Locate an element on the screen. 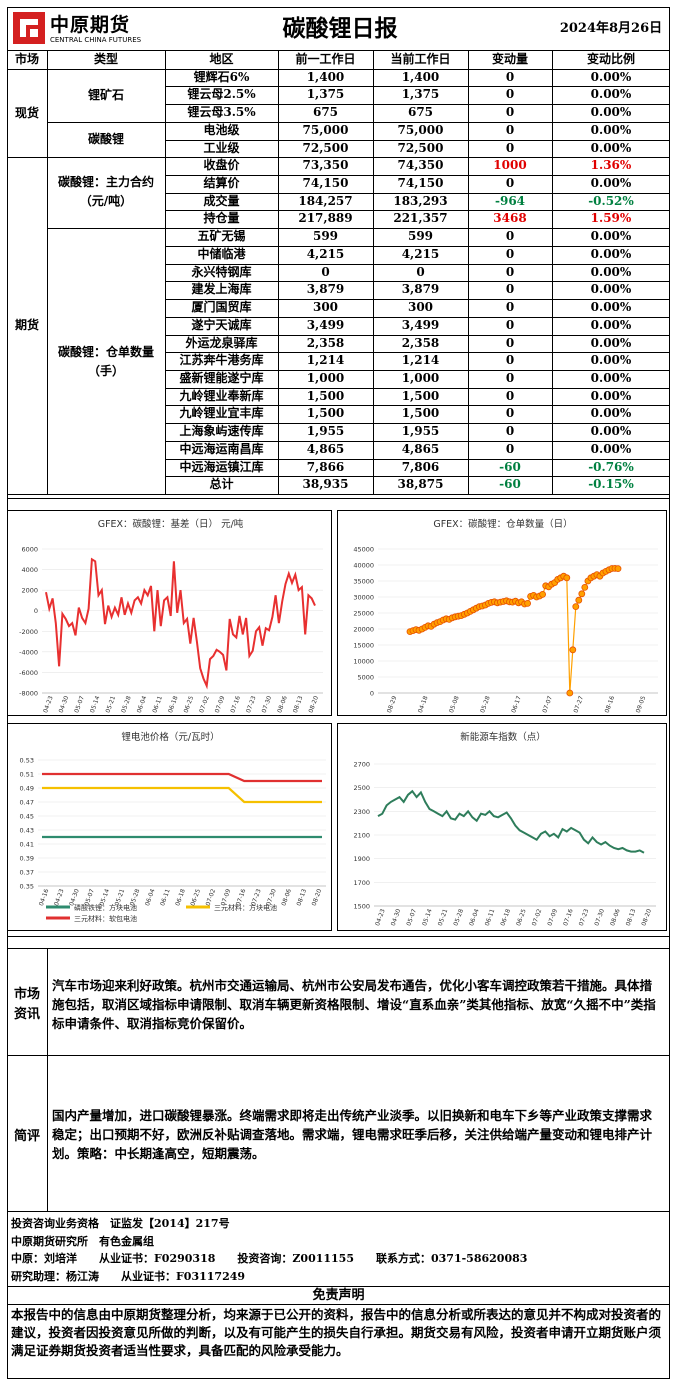 This screenshot has width=677, height=1384. current-value: 1,375 is located at coordinates (420, 94).